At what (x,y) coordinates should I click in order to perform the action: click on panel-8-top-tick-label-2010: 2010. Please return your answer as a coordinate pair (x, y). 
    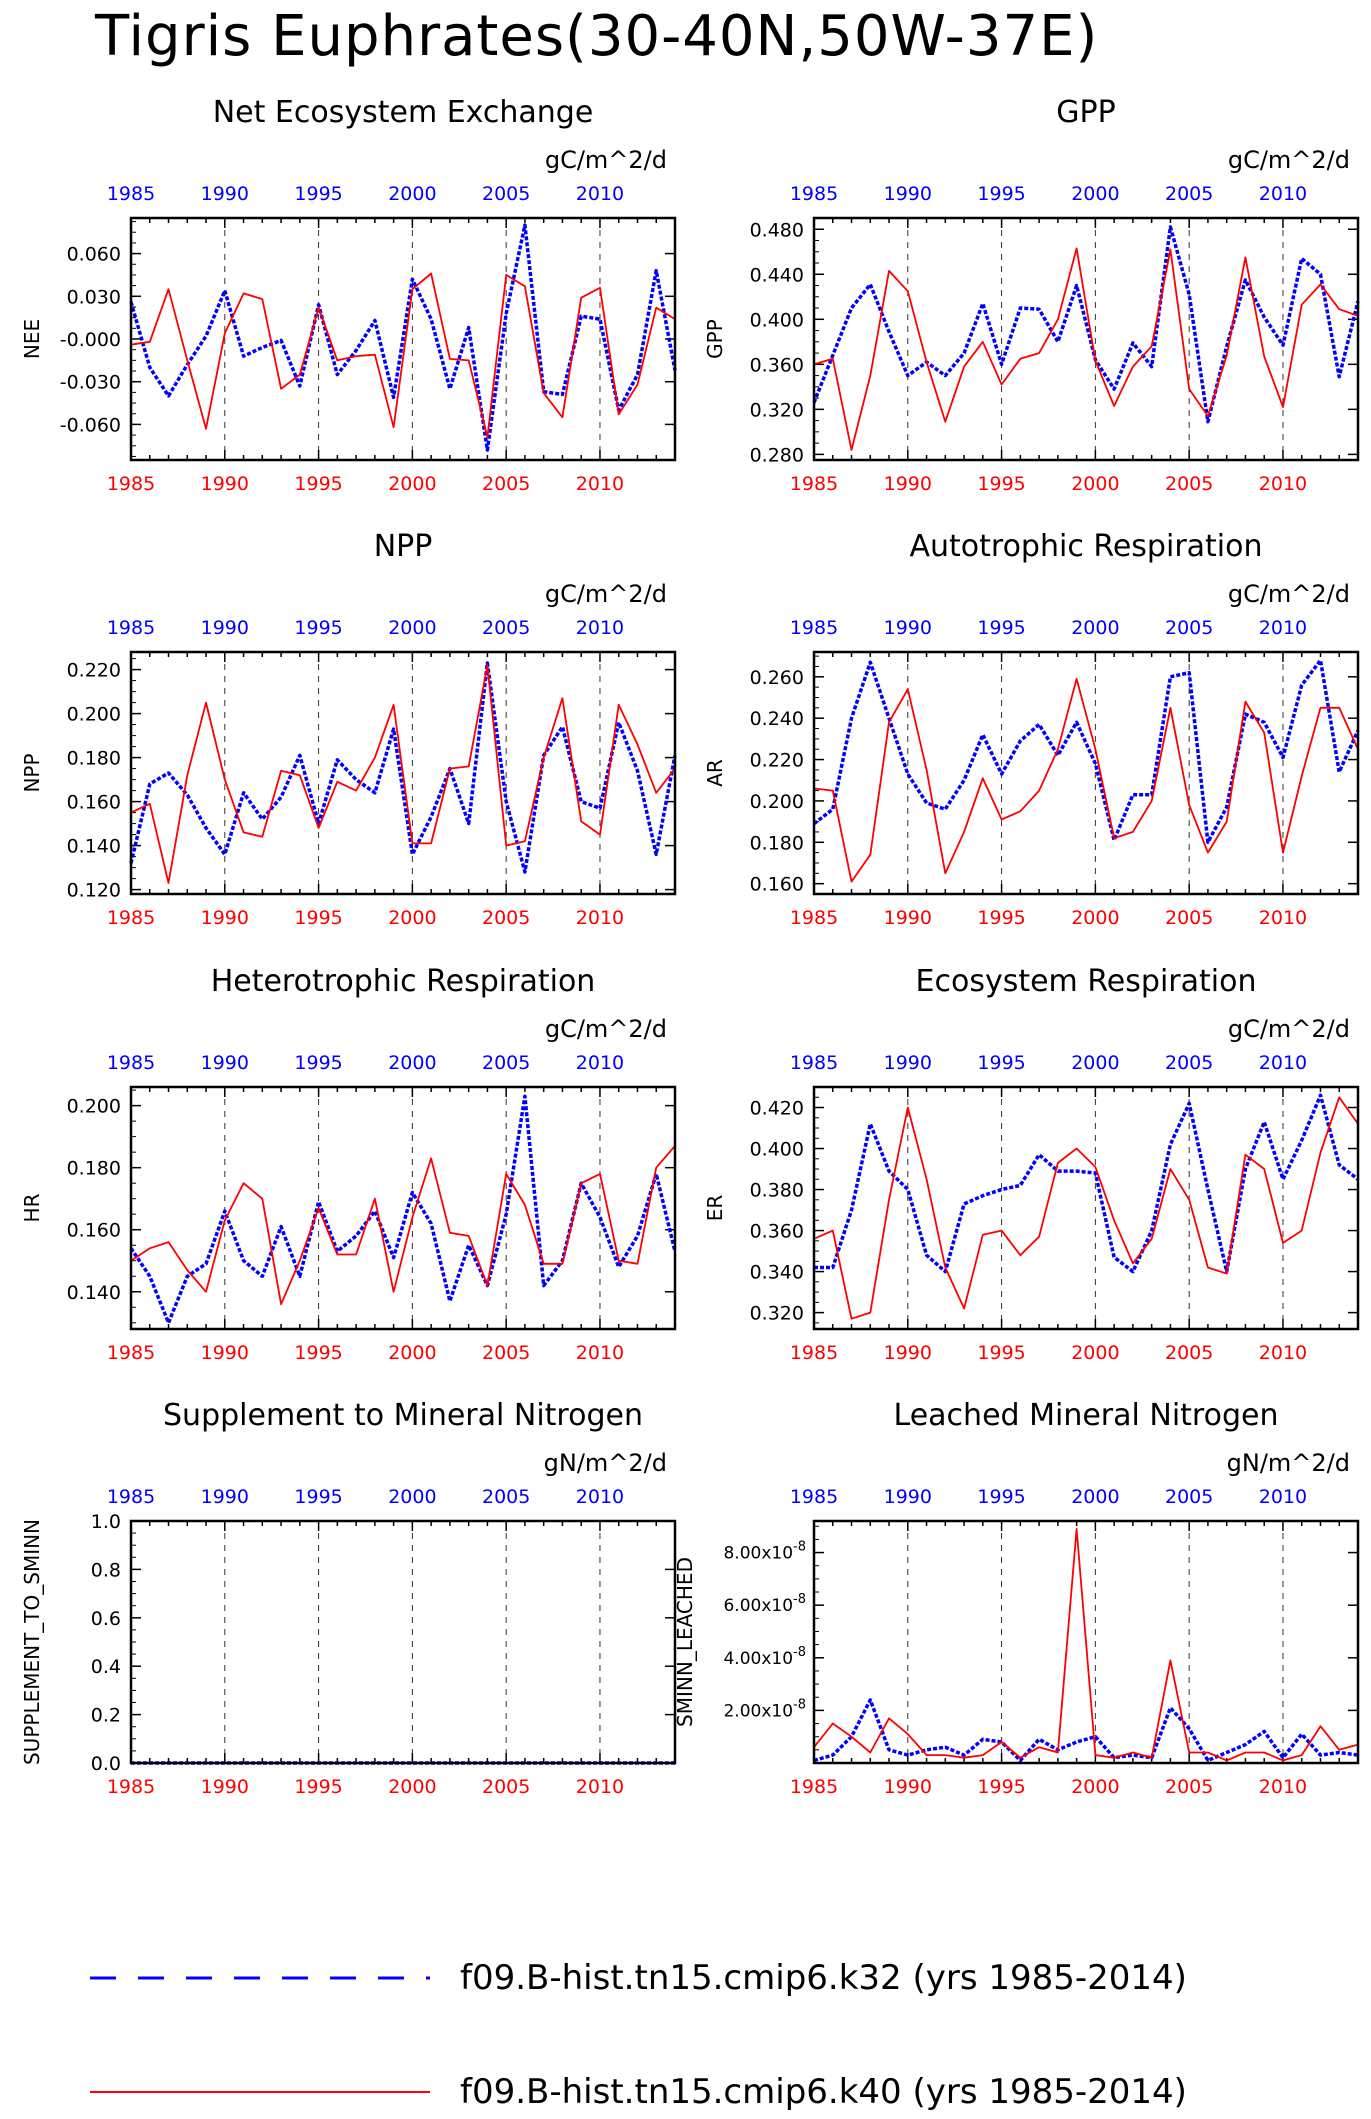
    Looking at the image, I should click on (1283, 1497).